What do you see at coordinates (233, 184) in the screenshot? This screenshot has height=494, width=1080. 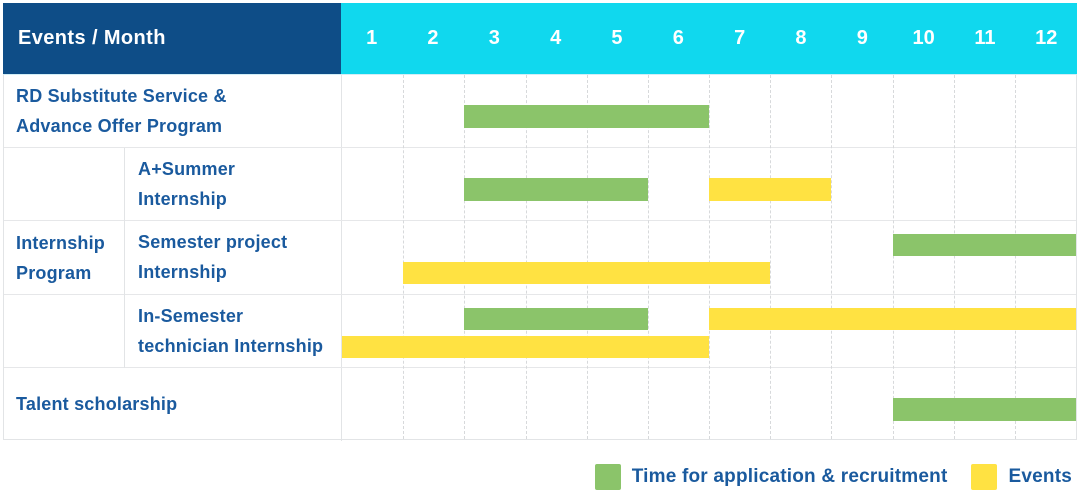 I see `row-label-a-plus-summer-internship: A+Summer Internship` at bounding box center [233, 184].